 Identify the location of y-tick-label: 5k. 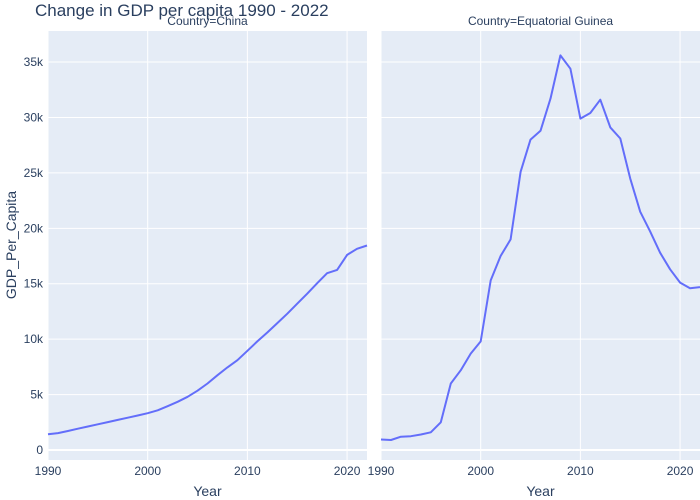
(37, 395).